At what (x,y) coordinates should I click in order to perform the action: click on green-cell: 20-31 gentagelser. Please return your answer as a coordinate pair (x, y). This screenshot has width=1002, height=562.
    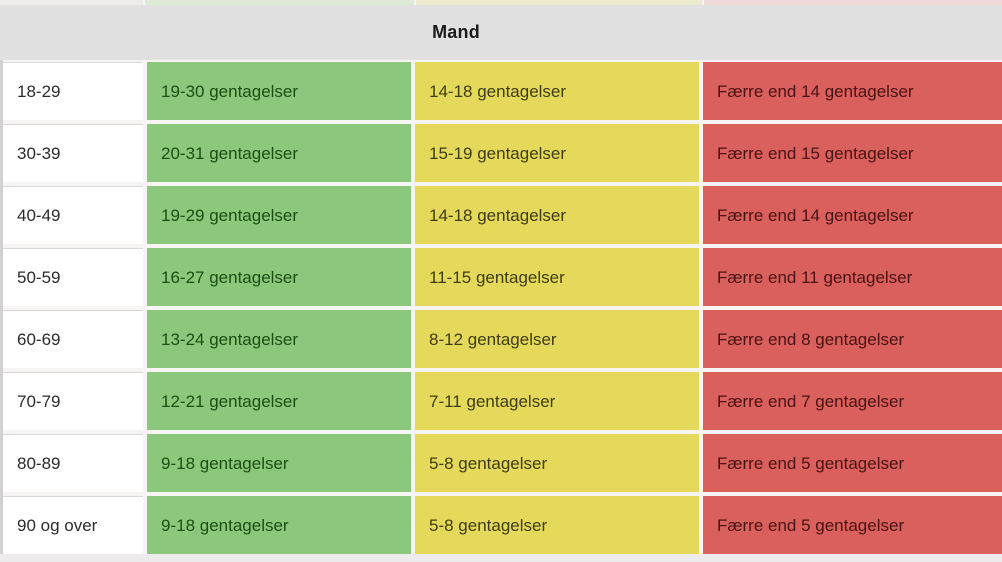
    Looking at the image, I should click on (279, 153).